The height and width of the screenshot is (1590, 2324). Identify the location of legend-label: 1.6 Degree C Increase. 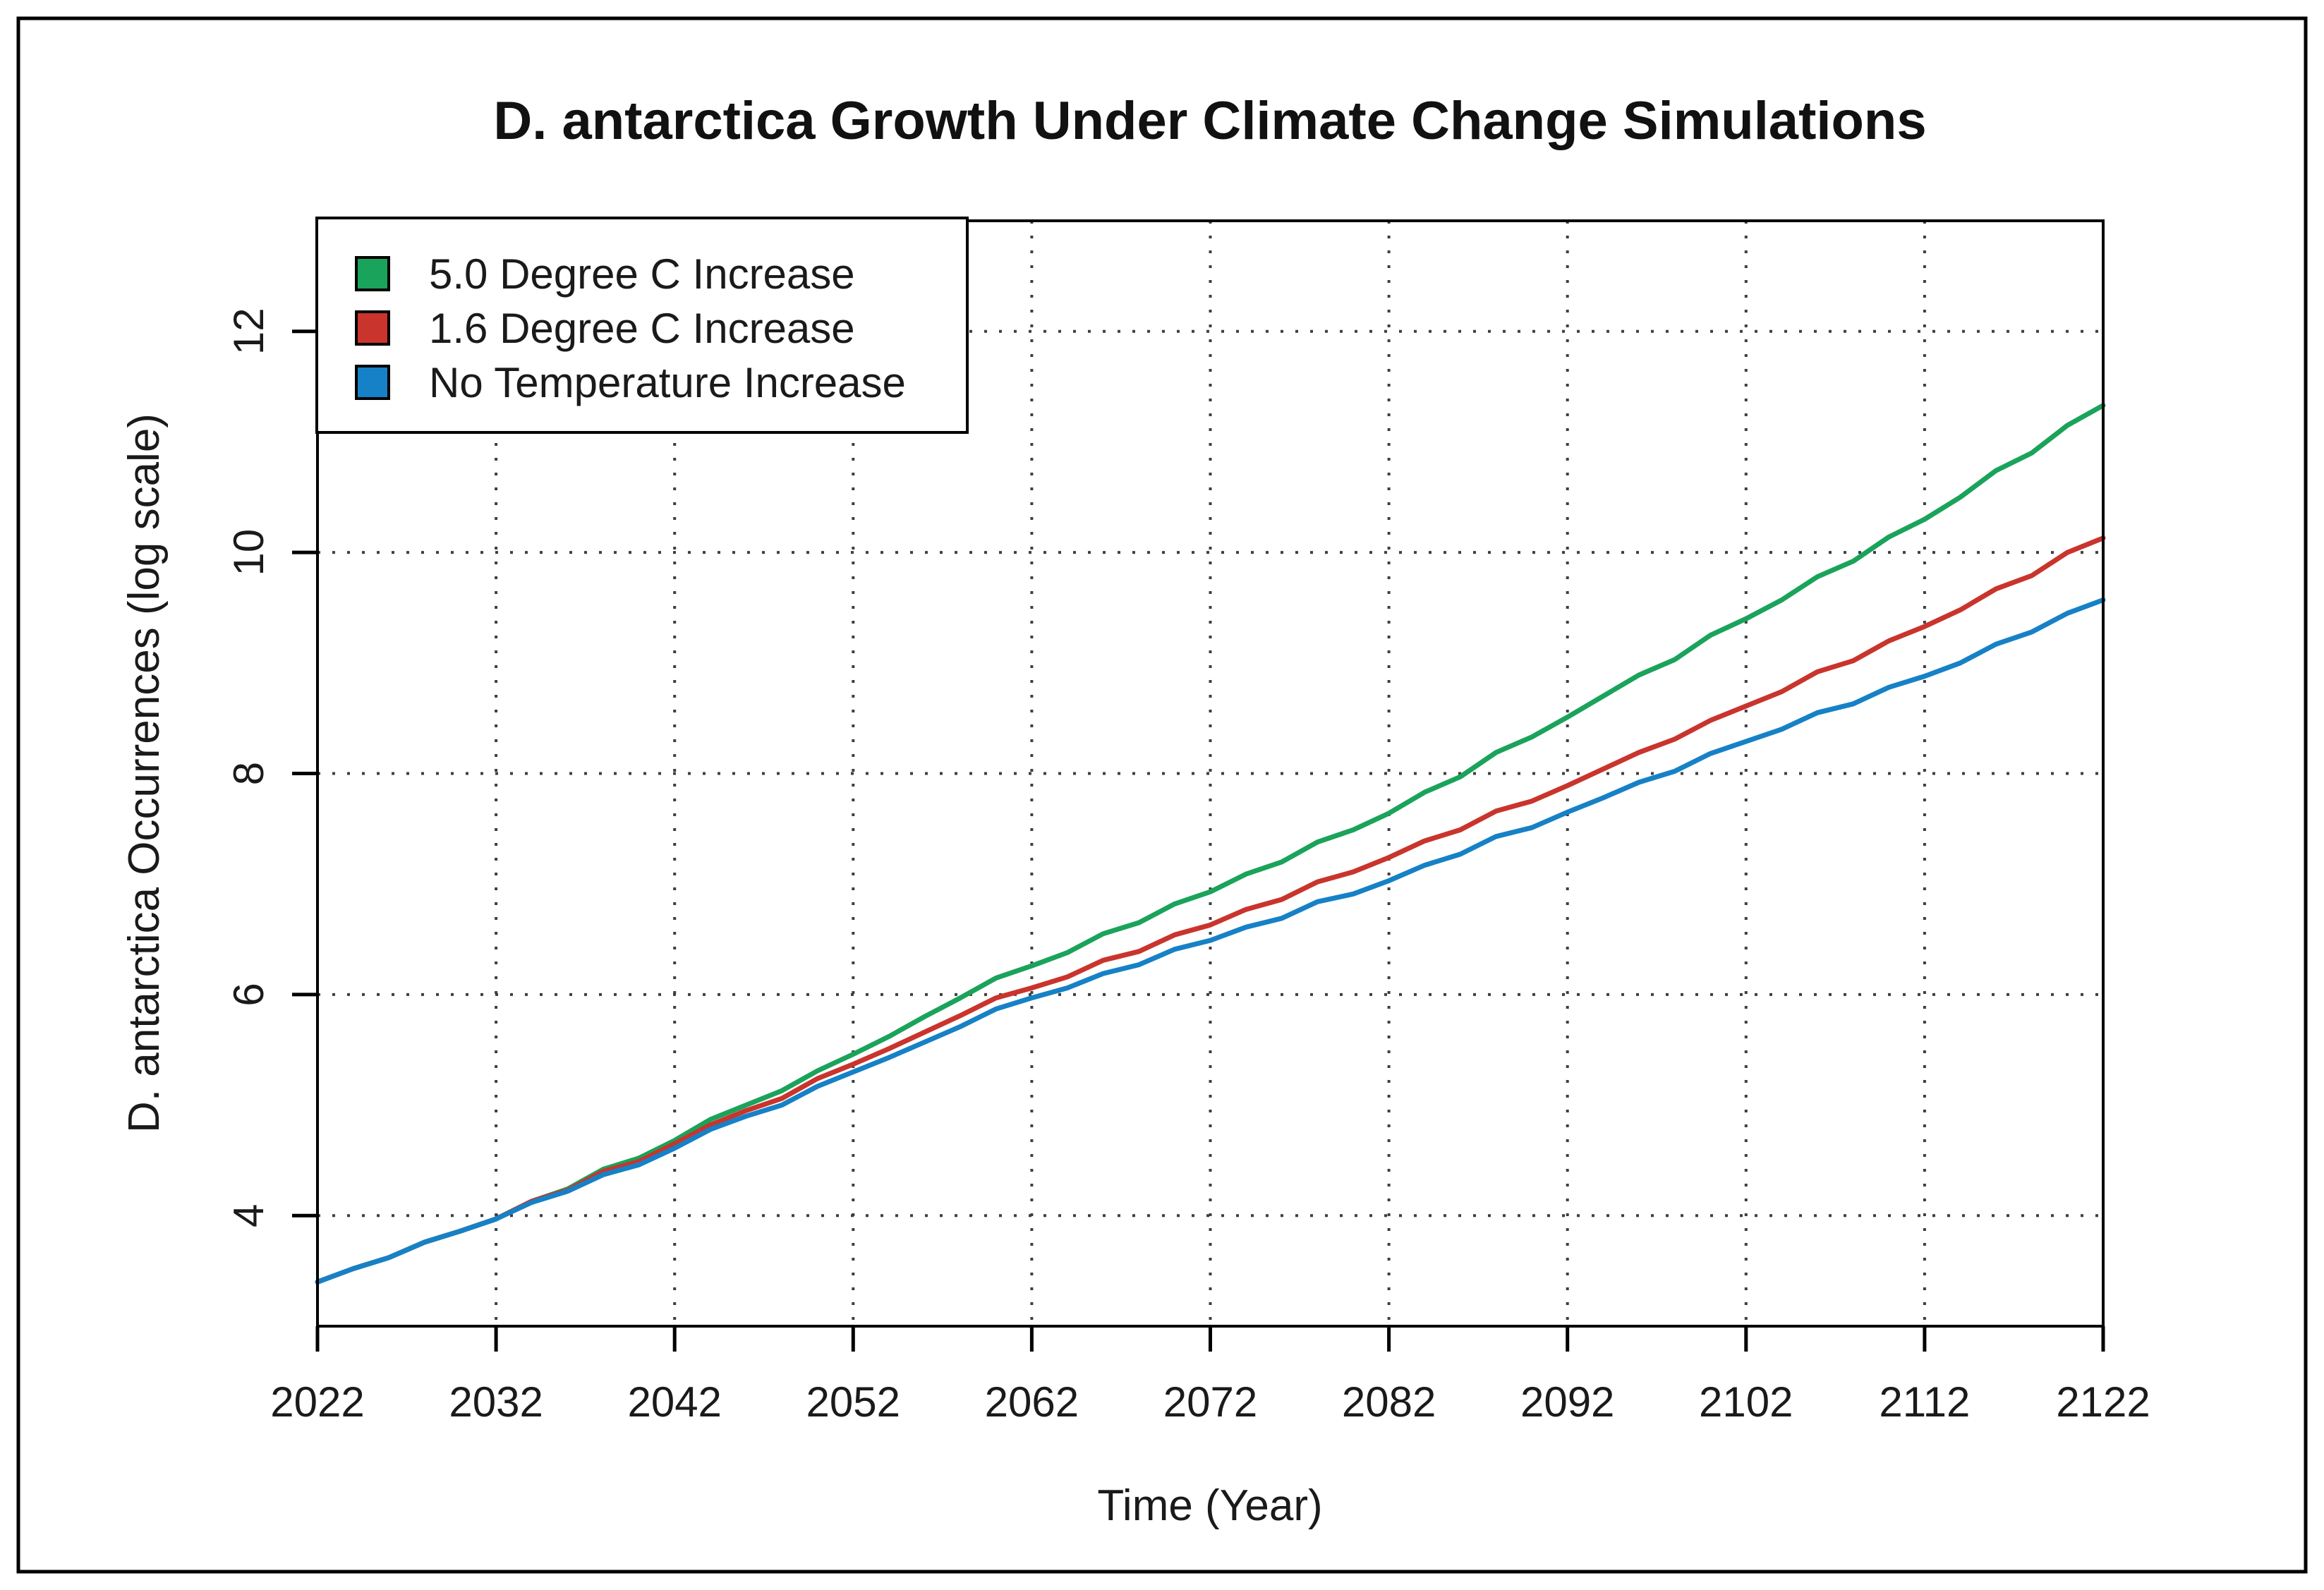
(642, 328).